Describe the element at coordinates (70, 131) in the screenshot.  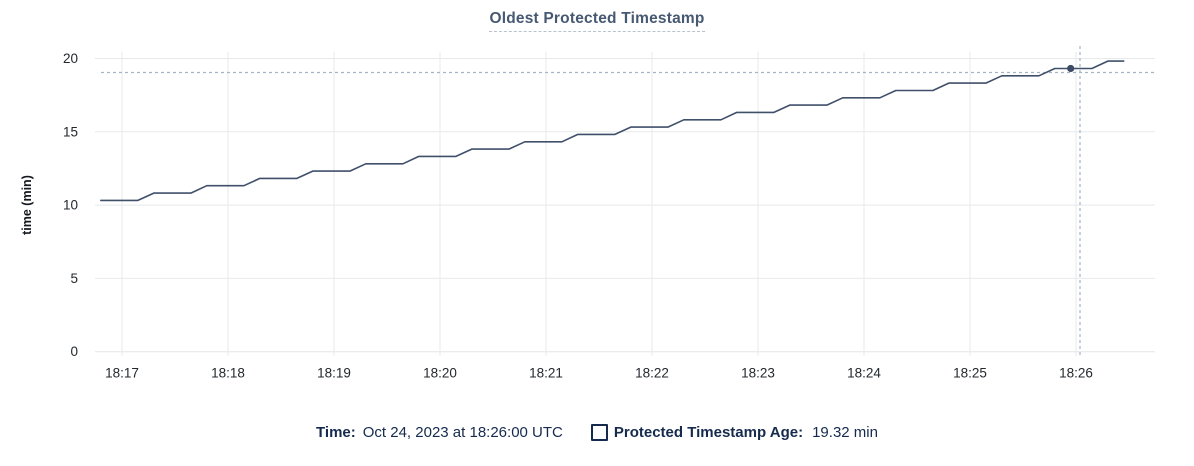
I see `y-tick-label: 15` at that location.